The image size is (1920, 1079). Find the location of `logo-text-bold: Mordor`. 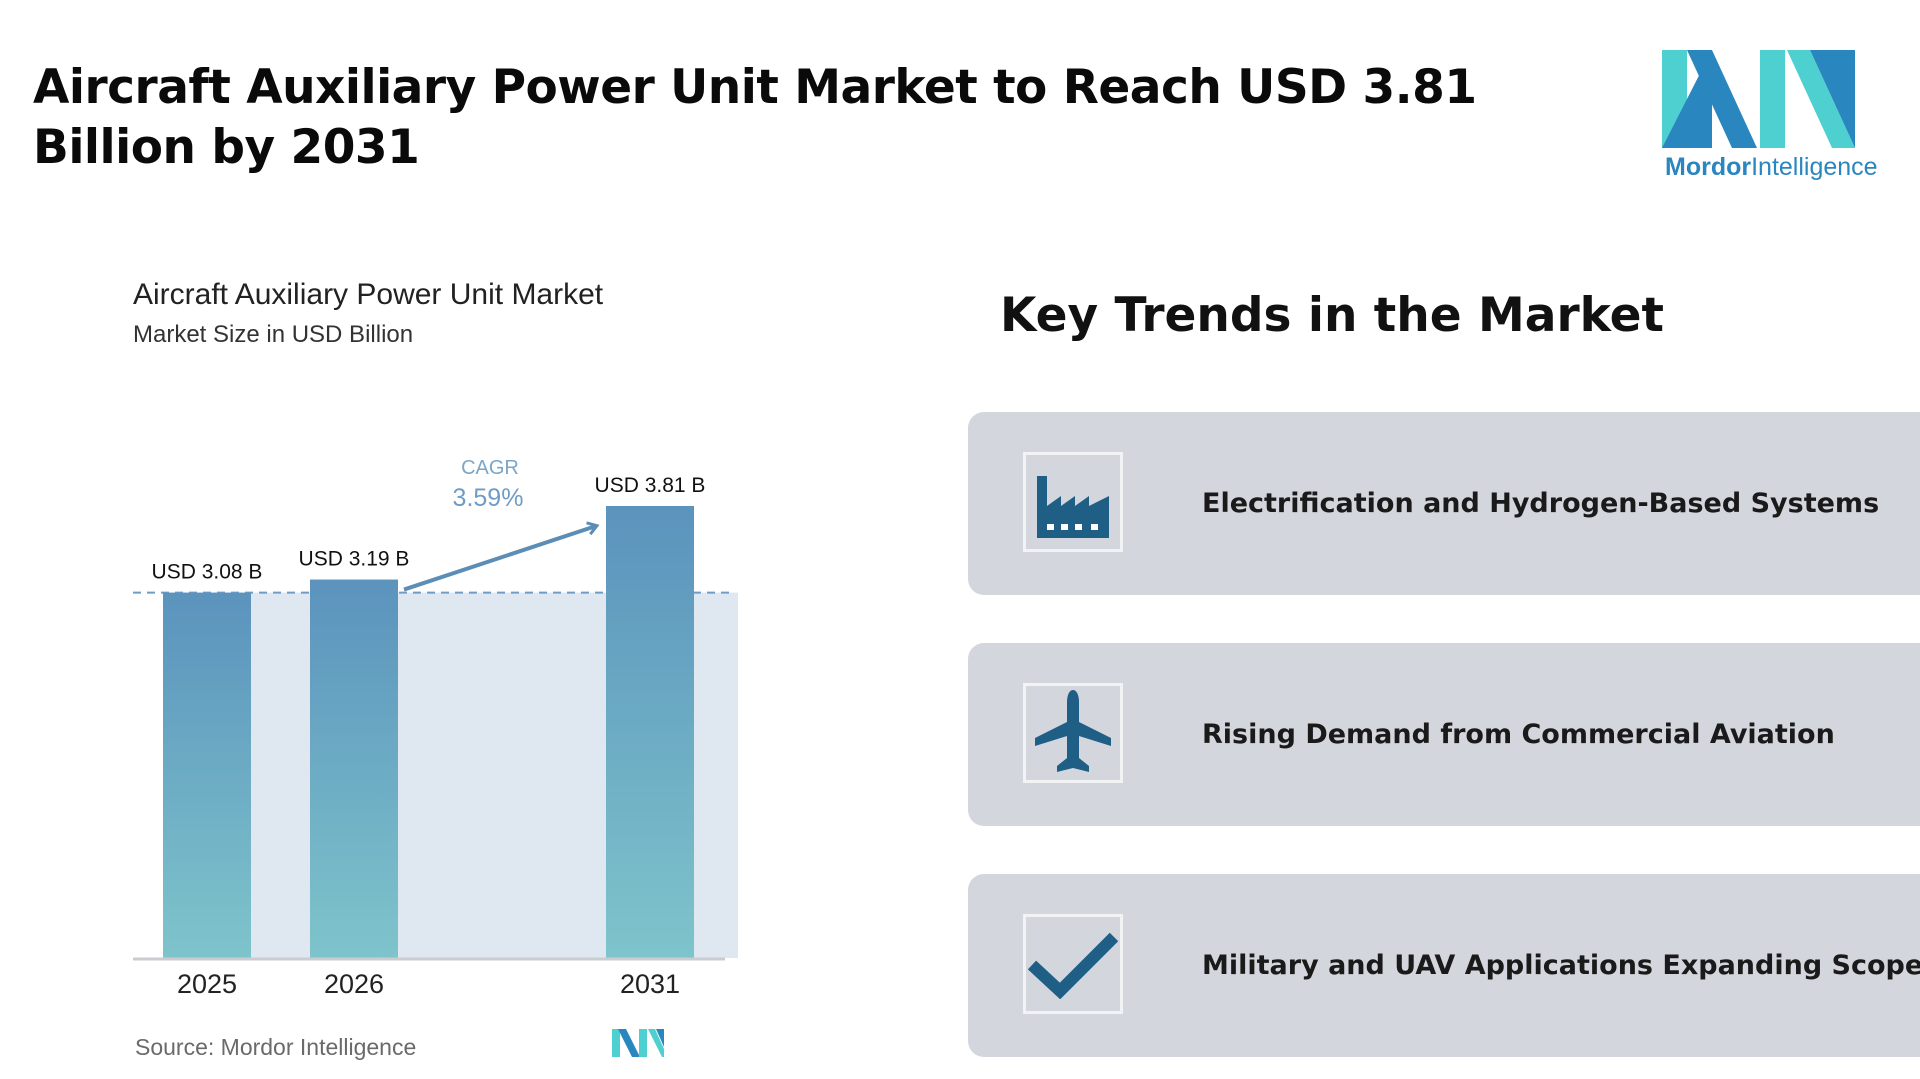

logo-text-bold: Mordor is located at coordinates (1708, 167).